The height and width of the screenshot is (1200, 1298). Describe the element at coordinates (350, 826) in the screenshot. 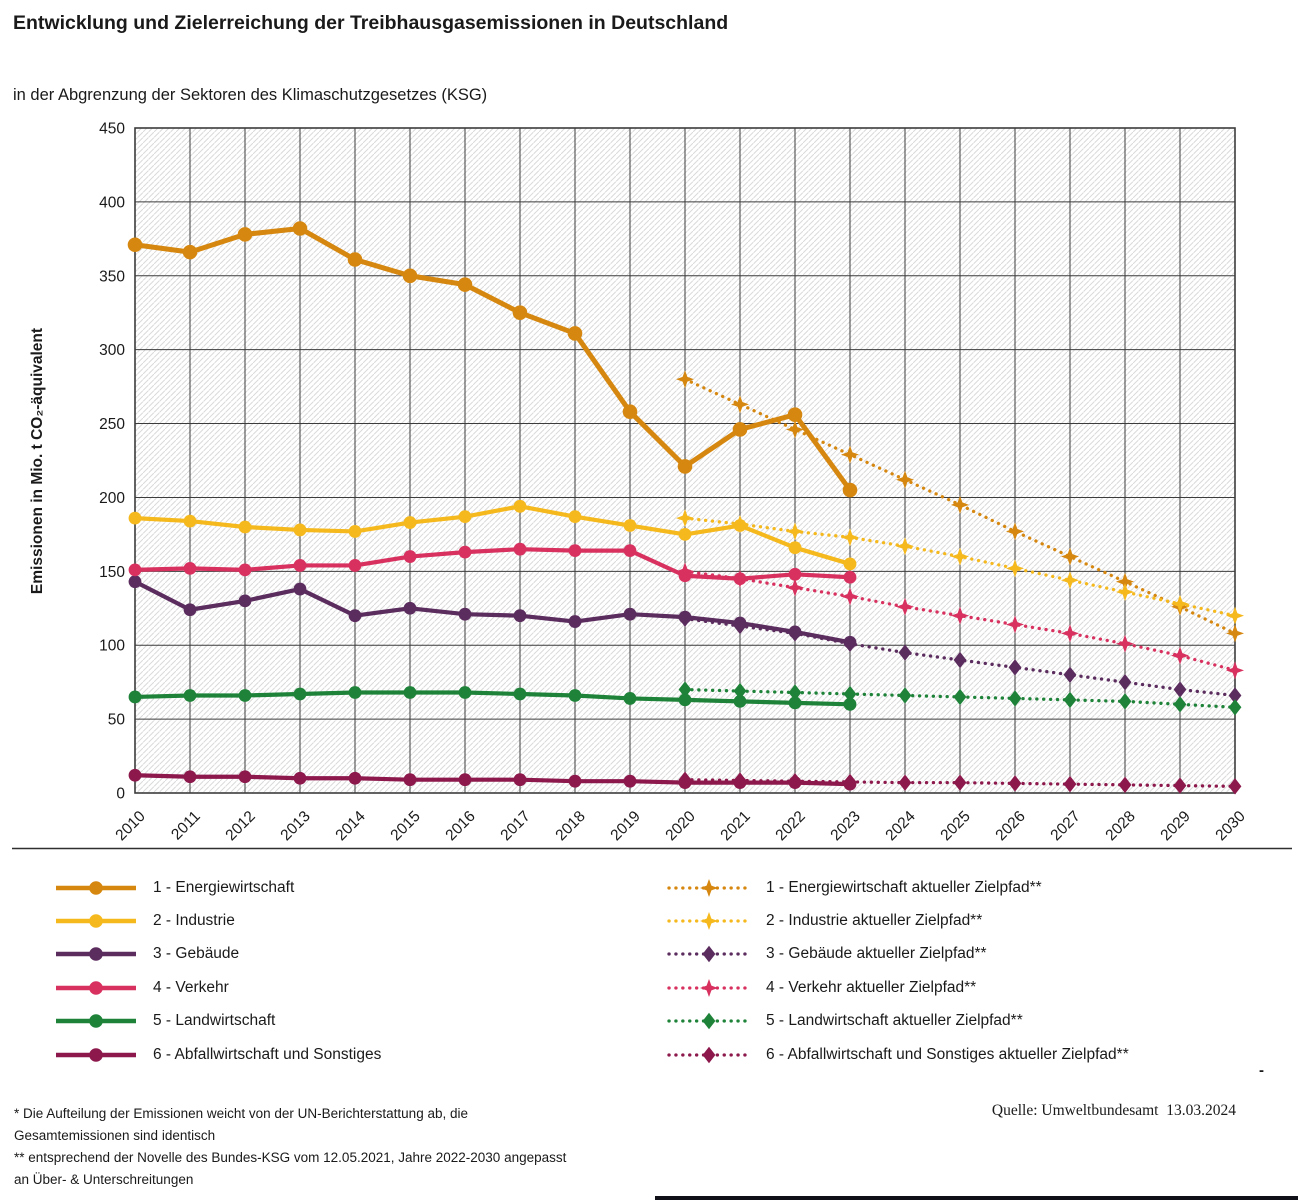

I see `svg-text: 2014` at that location.